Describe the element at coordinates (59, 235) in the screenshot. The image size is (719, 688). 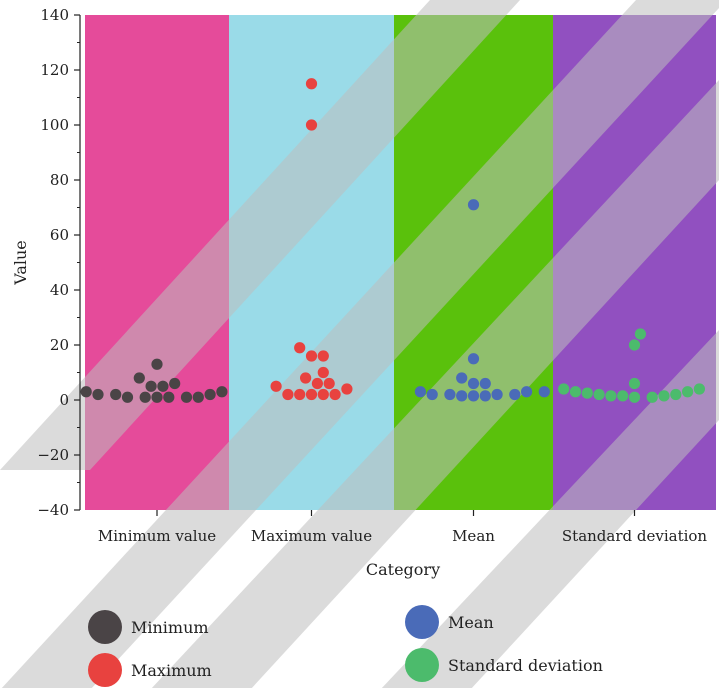
I see `y-tick-label: 60` at that location.